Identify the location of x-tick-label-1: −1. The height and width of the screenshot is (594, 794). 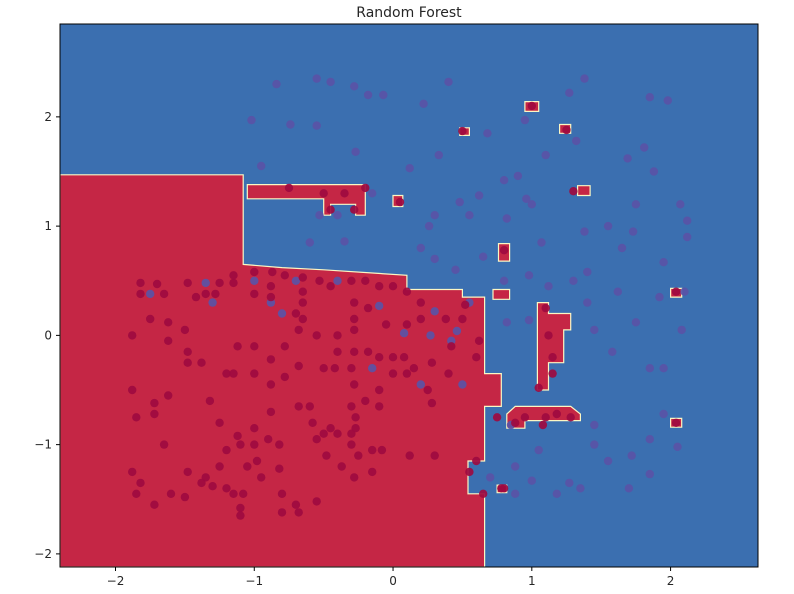
(254, 581).